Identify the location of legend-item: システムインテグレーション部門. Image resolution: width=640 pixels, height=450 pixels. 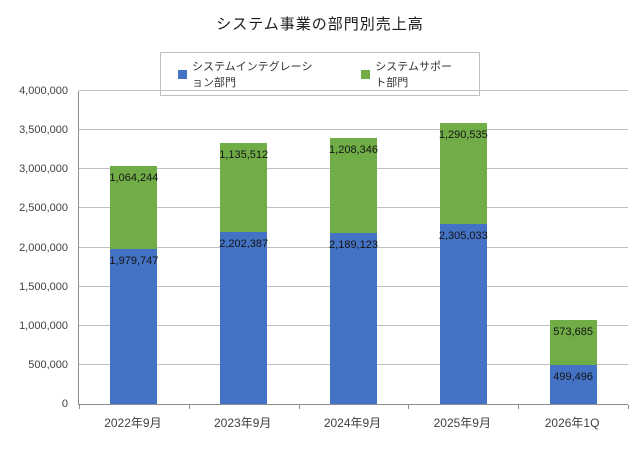
(250, 74).